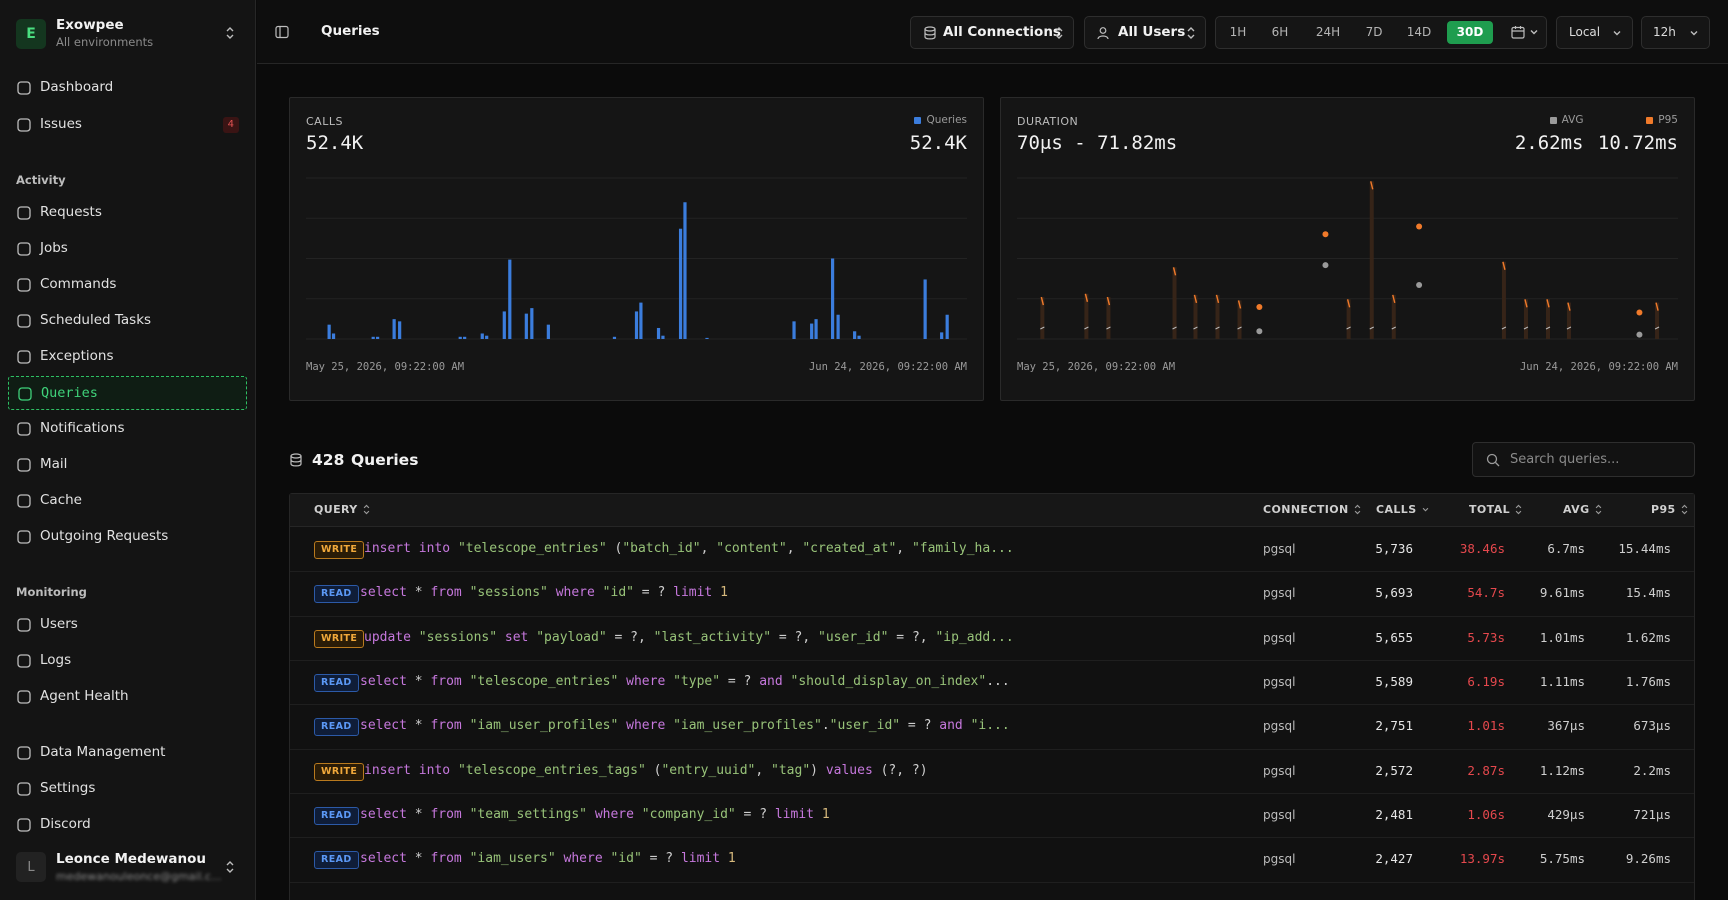 The image size is (1728, 900). What do you see at coordinates (1470, 32) in the screenshot?
I see `range-button: 30D` at bounding box center [1470, 32].